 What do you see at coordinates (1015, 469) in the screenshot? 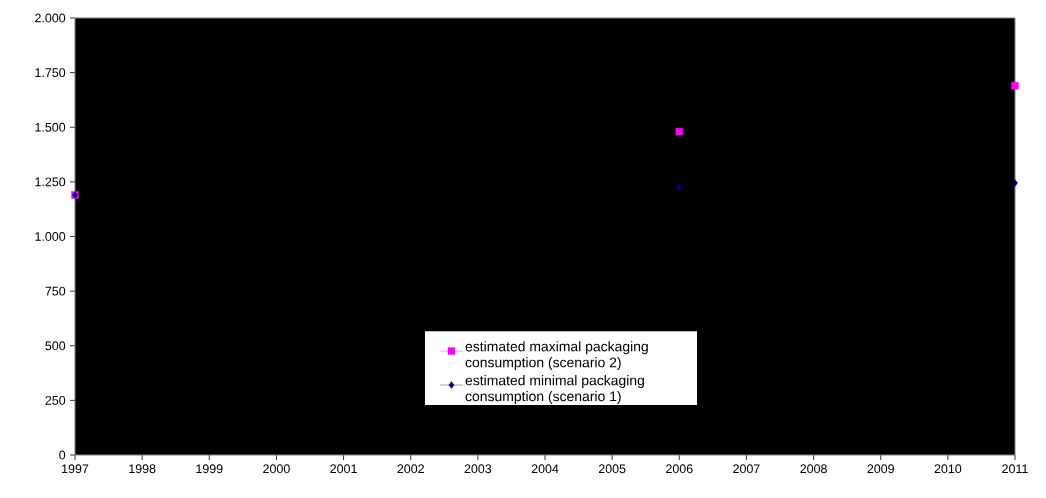
I see `x-tick-label: 2011` at bounding box center [1015, 469].